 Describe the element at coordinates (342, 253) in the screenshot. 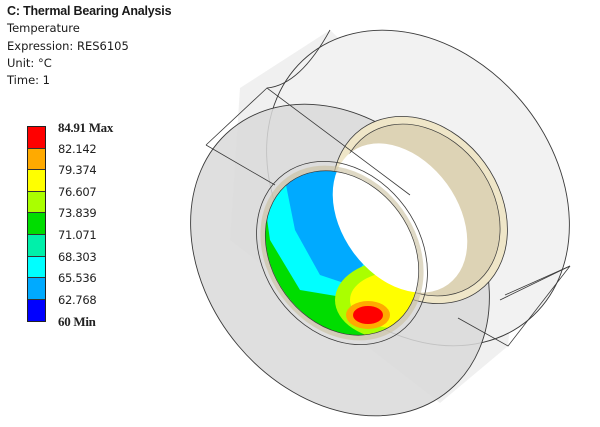

I see `bushing-front-ring` at that location.